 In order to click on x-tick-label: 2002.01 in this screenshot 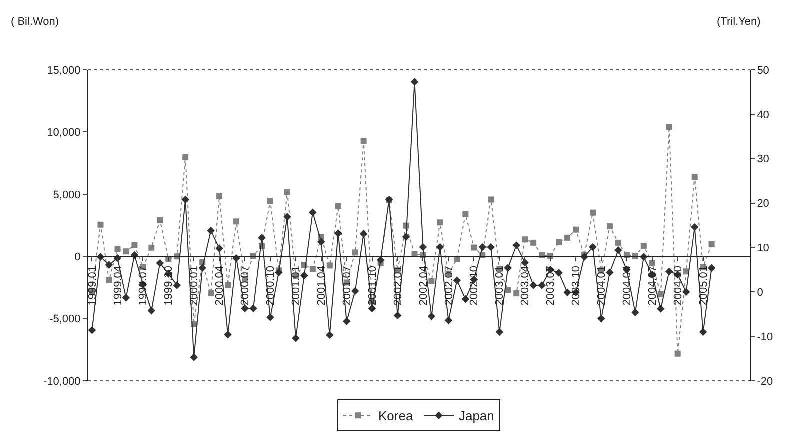, I will do `click(398, 286)`.